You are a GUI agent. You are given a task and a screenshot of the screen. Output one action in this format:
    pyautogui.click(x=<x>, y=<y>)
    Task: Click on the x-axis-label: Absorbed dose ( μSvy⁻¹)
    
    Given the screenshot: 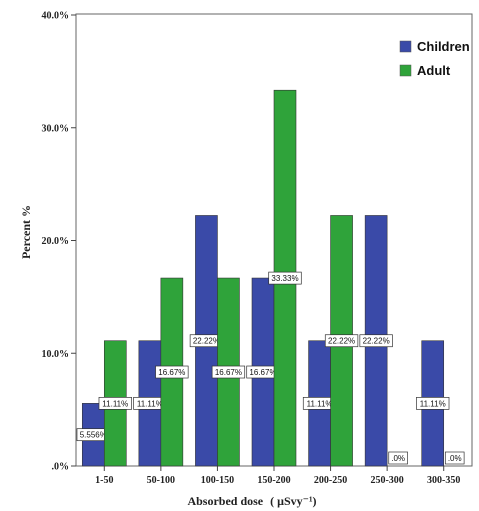 What is the action you would take?
    pyautogui.click(x=251, y=501)
    